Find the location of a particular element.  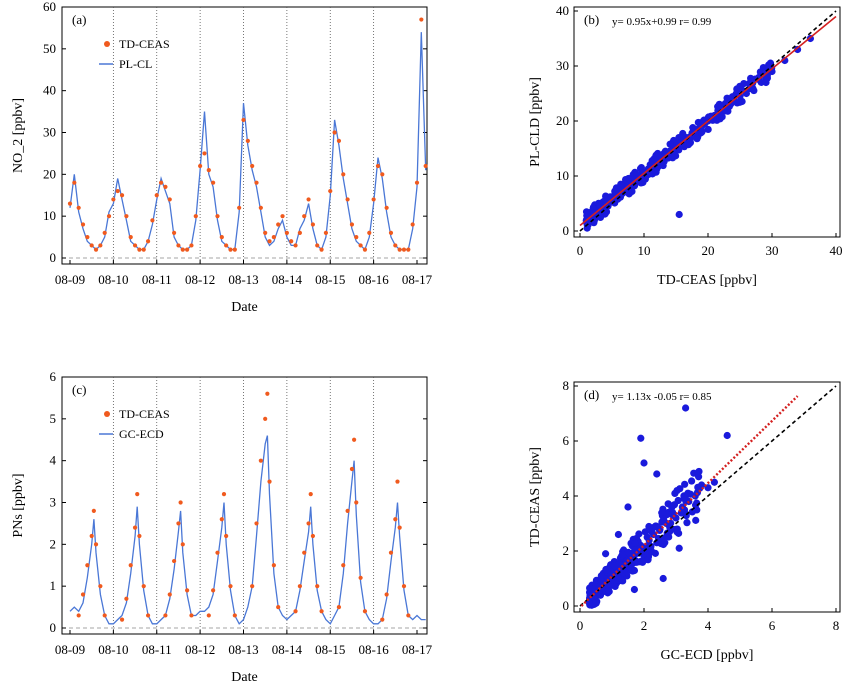

y-tick-label: 60 is located at coordinates (49, 7).